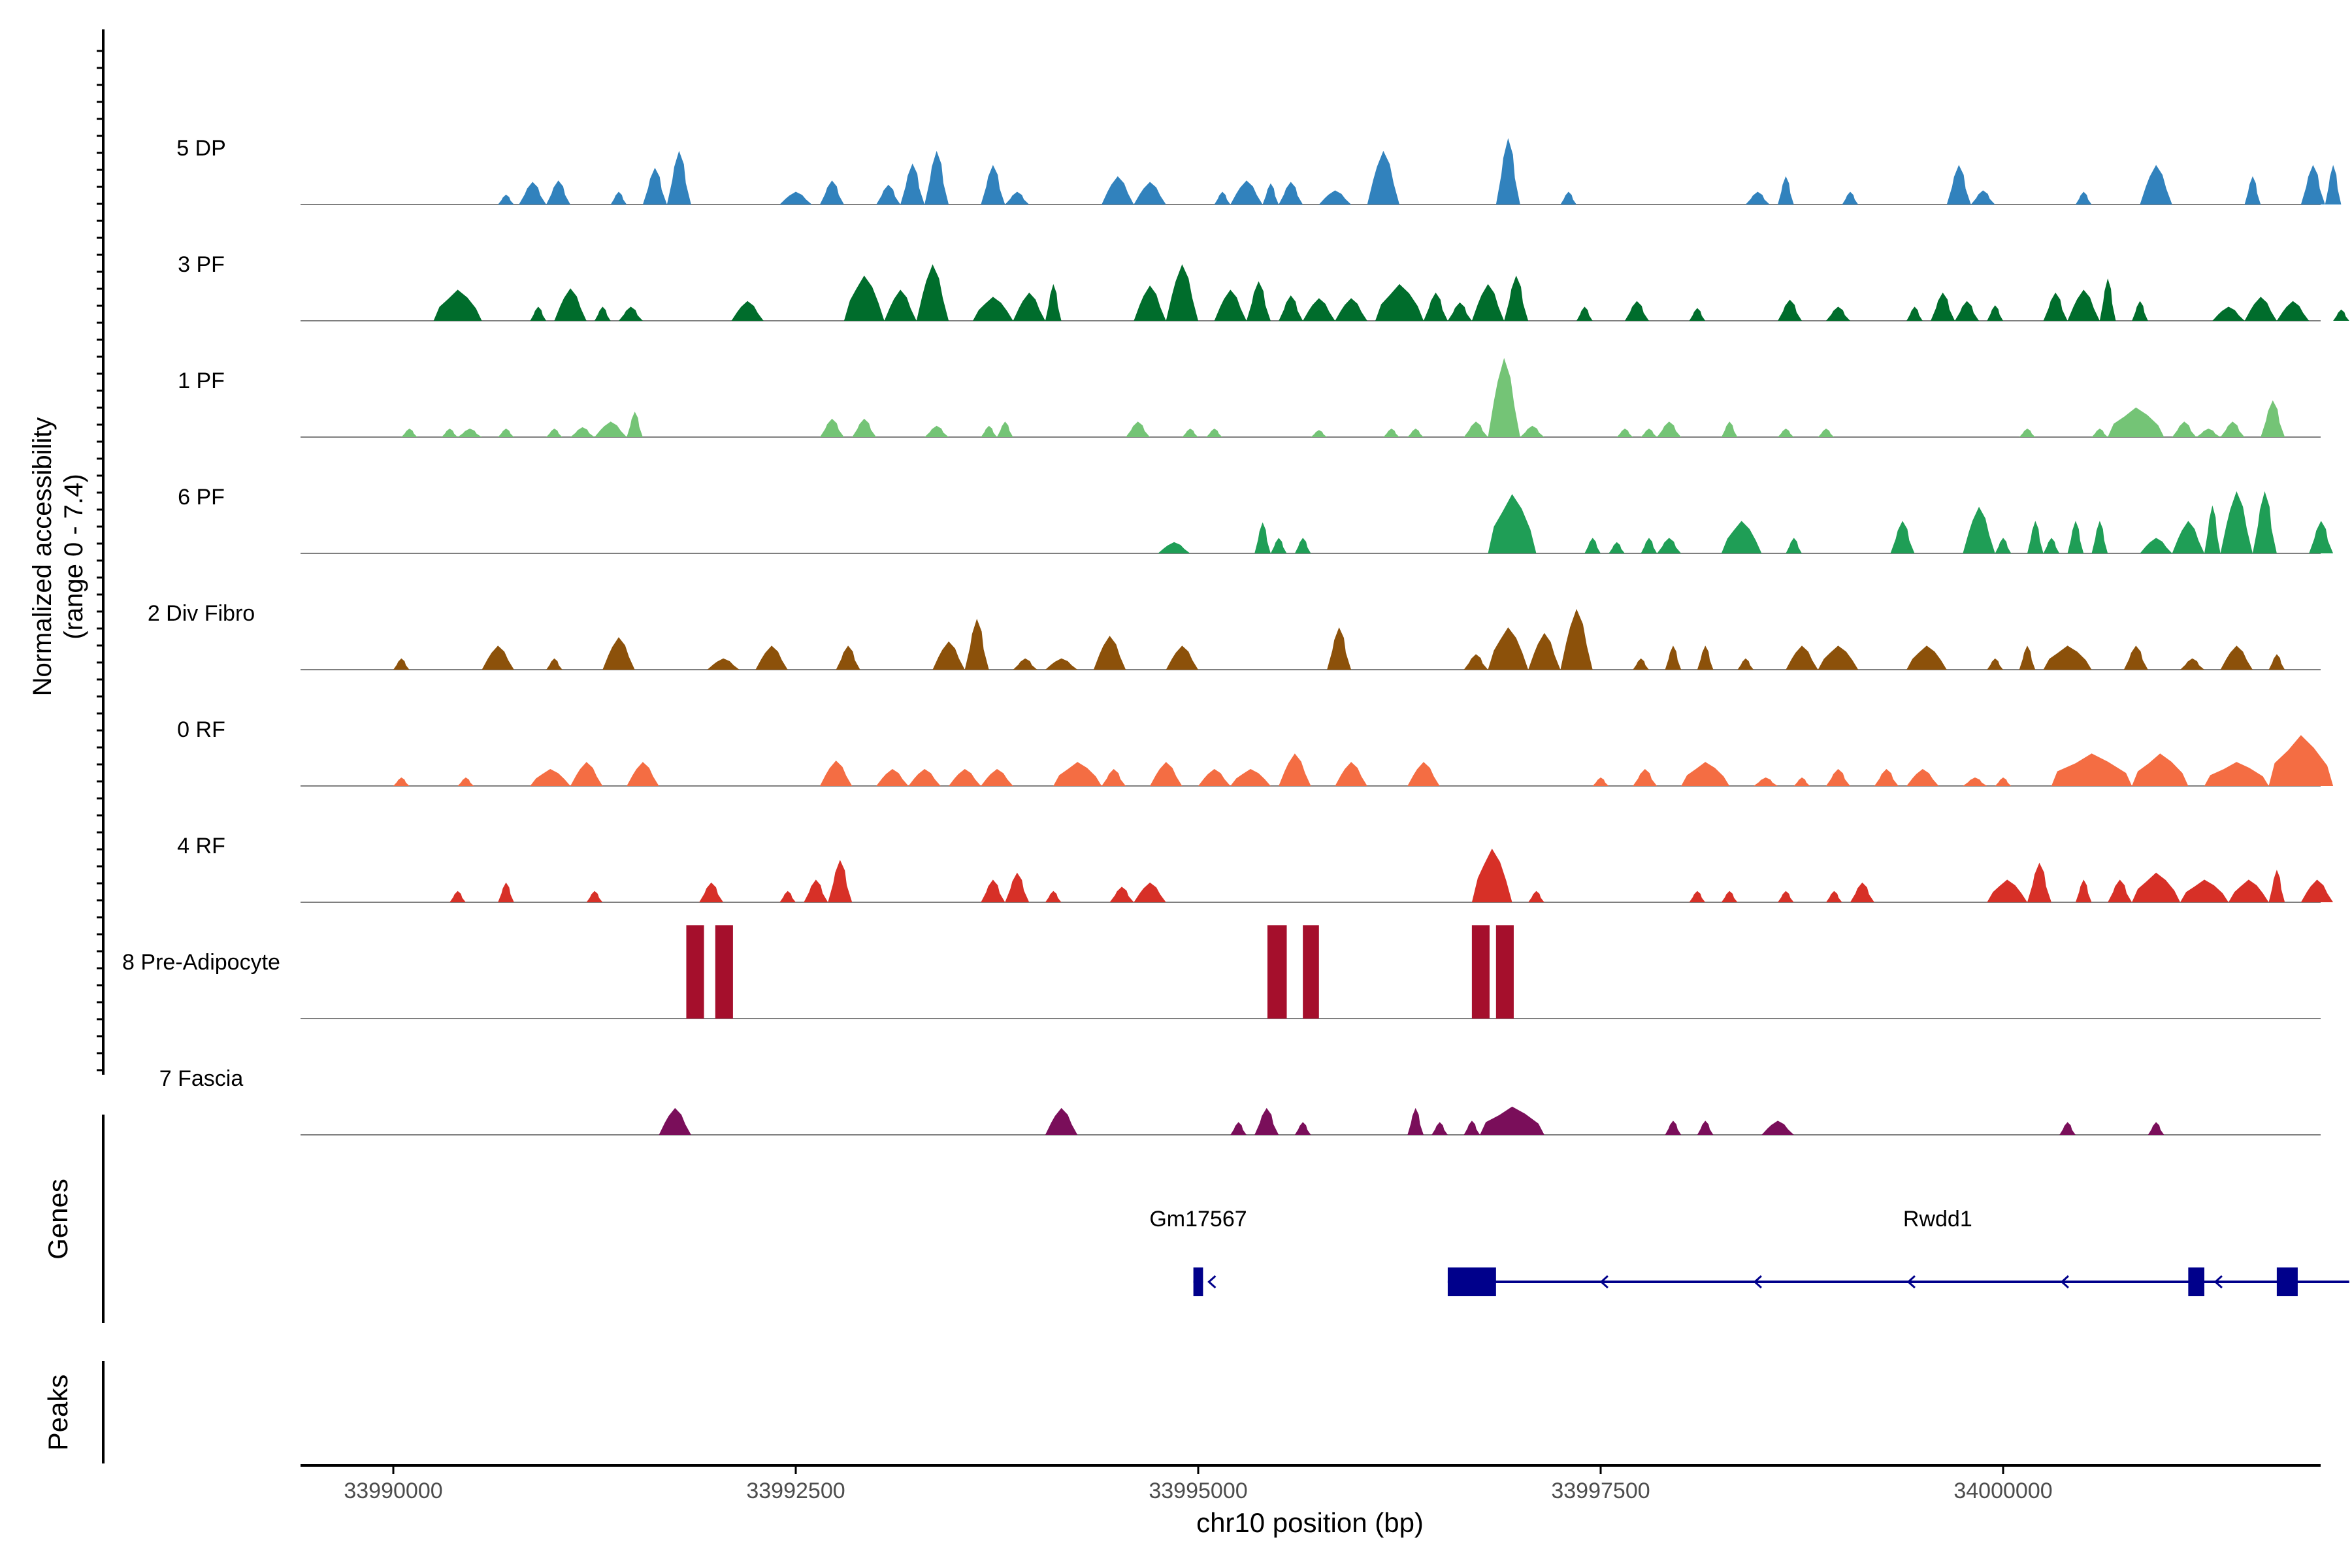 This screenshot has height=1568, width=2352. Describe the element at coordinates (1234, 635) in the screenshot. I see `track-4: 2 Div Fibro` at that location.